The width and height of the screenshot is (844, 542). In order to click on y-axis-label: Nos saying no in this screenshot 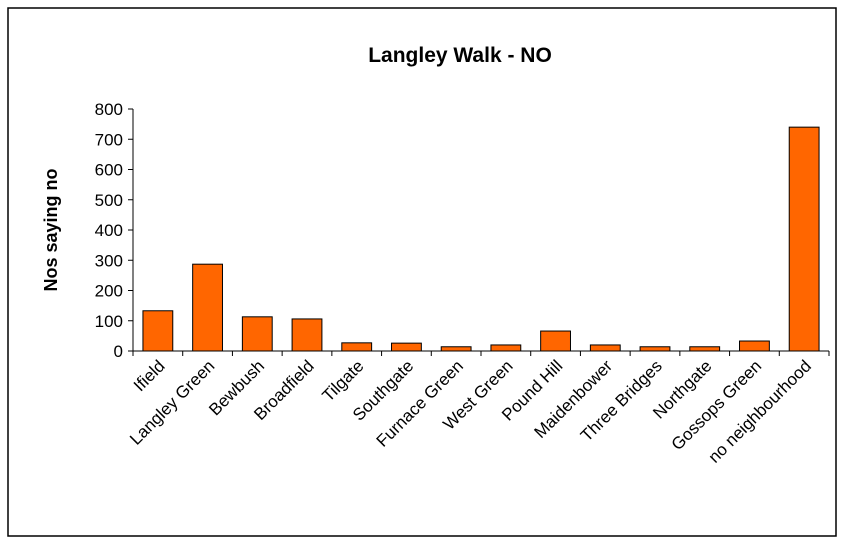, I will do `click(51, 229)`.